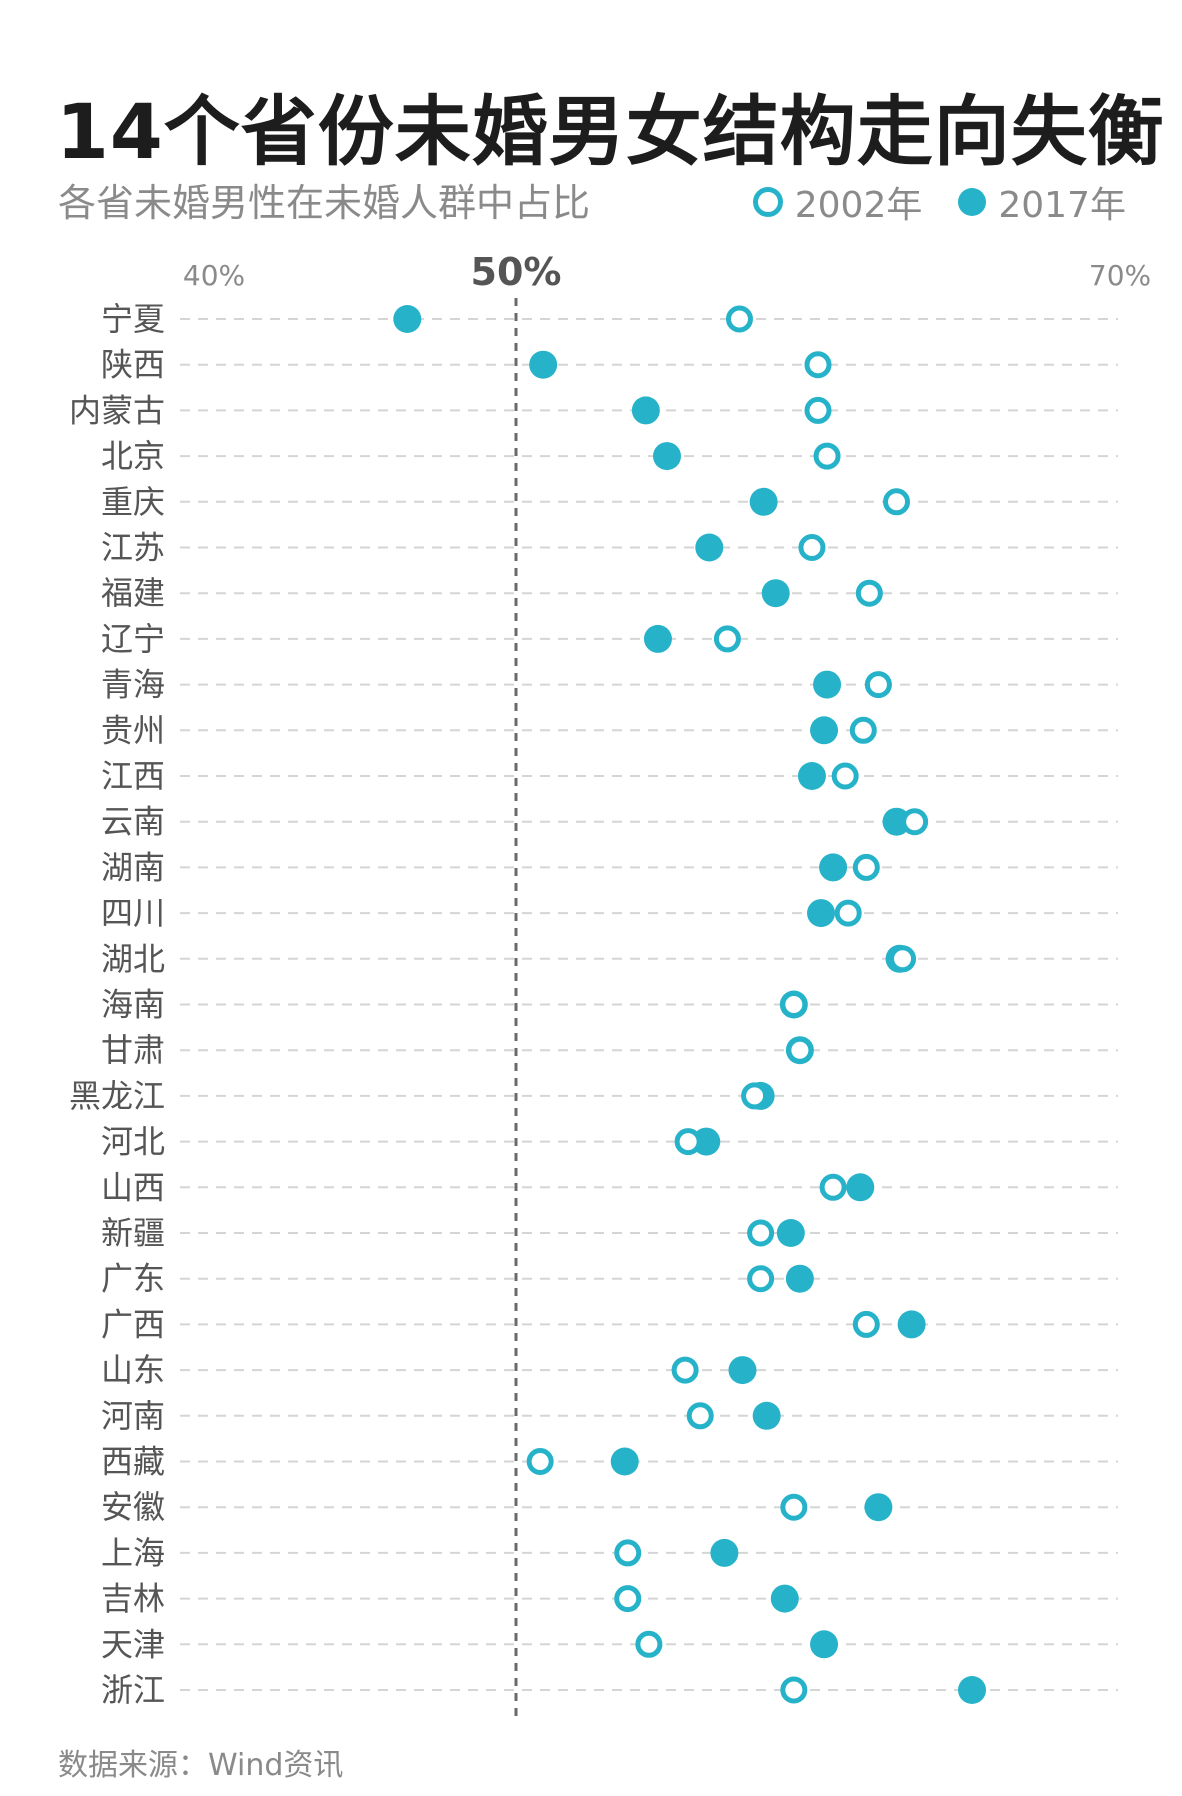  I want to click on category-label: 湖南, so click(133, 867).